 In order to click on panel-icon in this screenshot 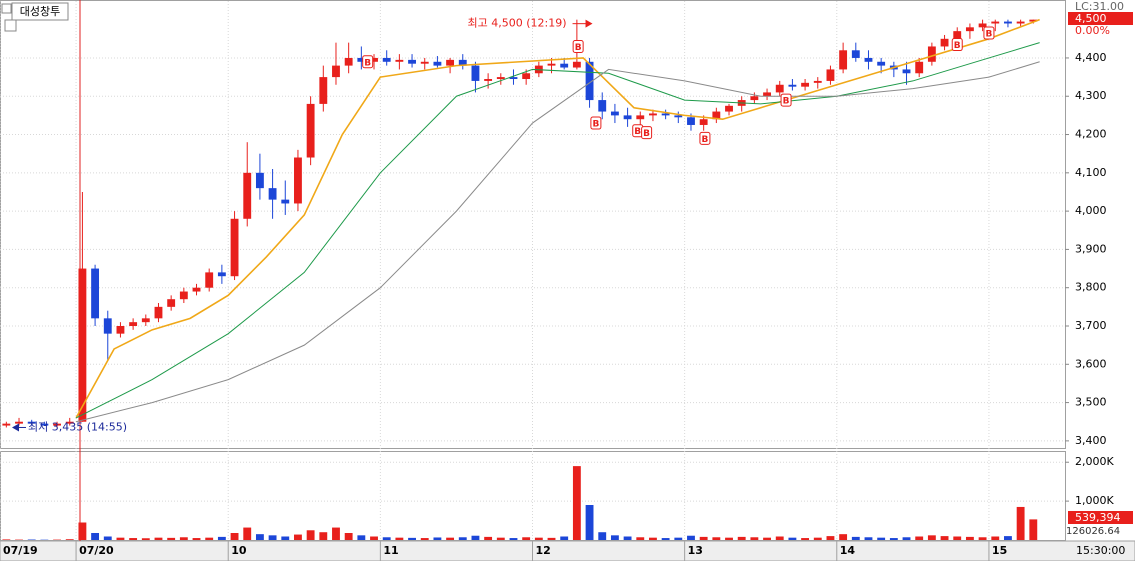, I will do `click(6, 8)`.